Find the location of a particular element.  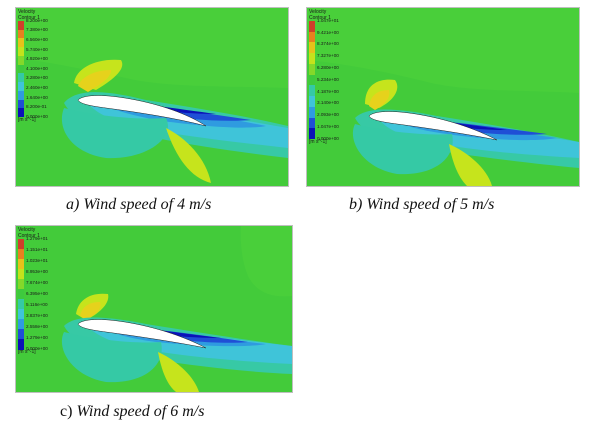

legend-tick-label: 8.200e-01 is located at coordinates (36, 107).